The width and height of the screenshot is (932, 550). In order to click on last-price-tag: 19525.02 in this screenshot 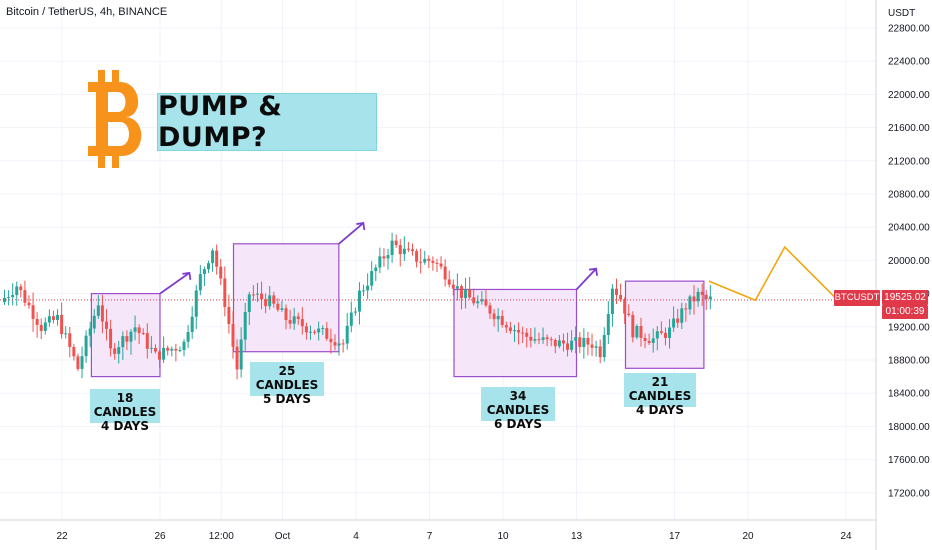, I will do `click(905, 297)`.